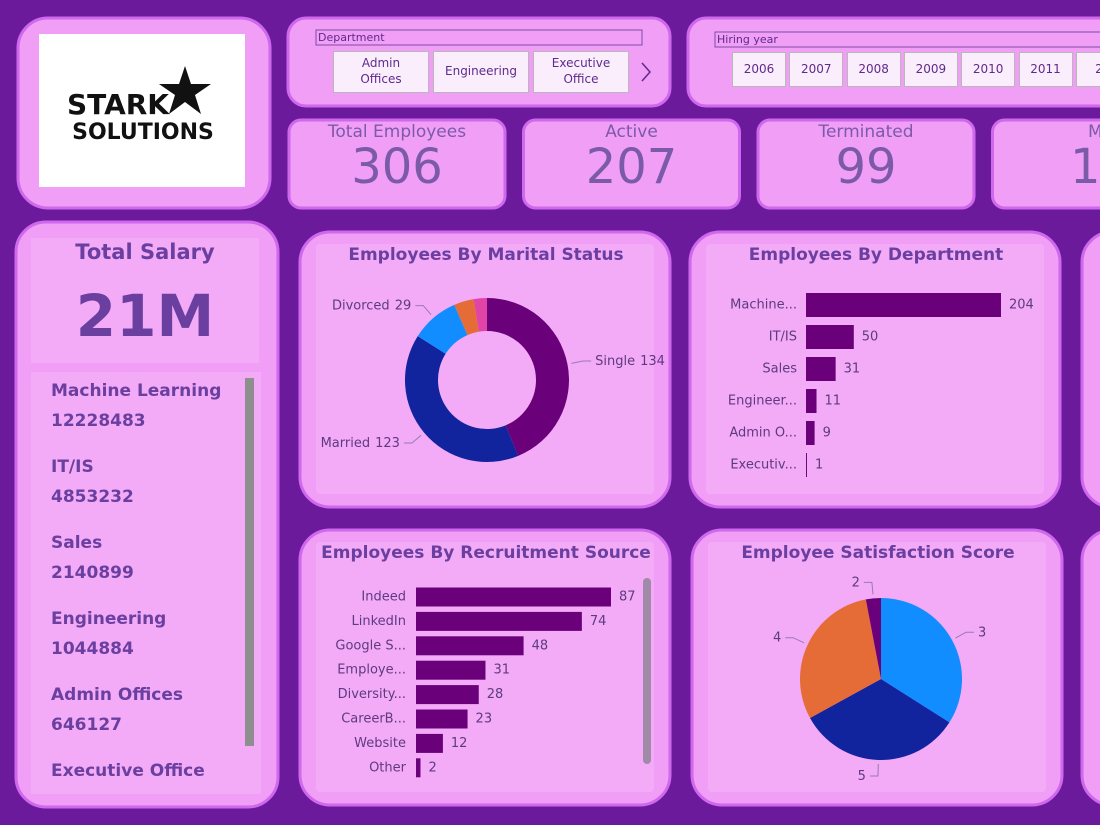 This screenshot has width=1100, height=825. What do you see at coordinates (865, 167) in the screenshot?
I see `kpi-value: 99` at bounding box center [865, 167].